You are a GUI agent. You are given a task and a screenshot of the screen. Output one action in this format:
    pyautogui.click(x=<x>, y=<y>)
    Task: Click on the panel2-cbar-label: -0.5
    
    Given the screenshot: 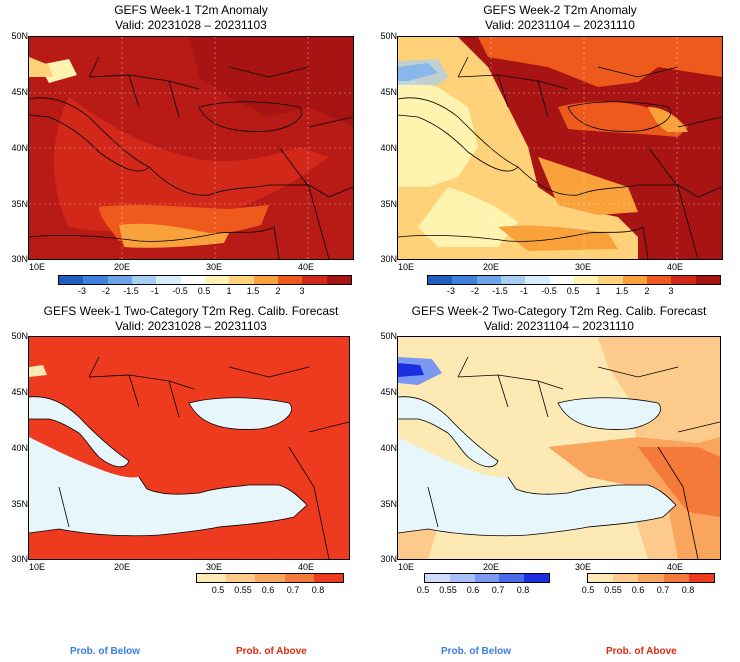 What is the action you would take?
    pyautogui.click(x=549, y=291)
    